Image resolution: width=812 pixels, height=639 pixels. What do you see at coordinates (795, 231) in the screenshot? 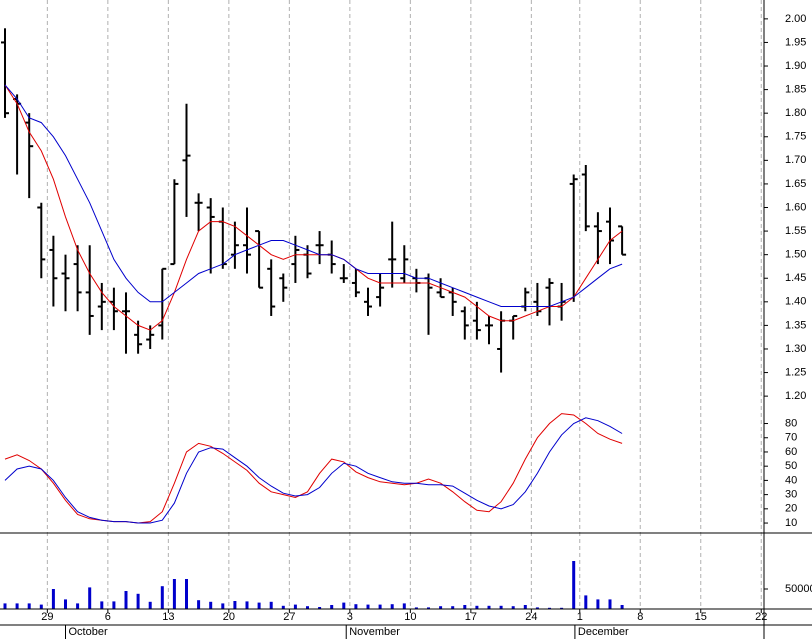
I see `y-tick-label: 1.55` at bounding box center [795, 231].